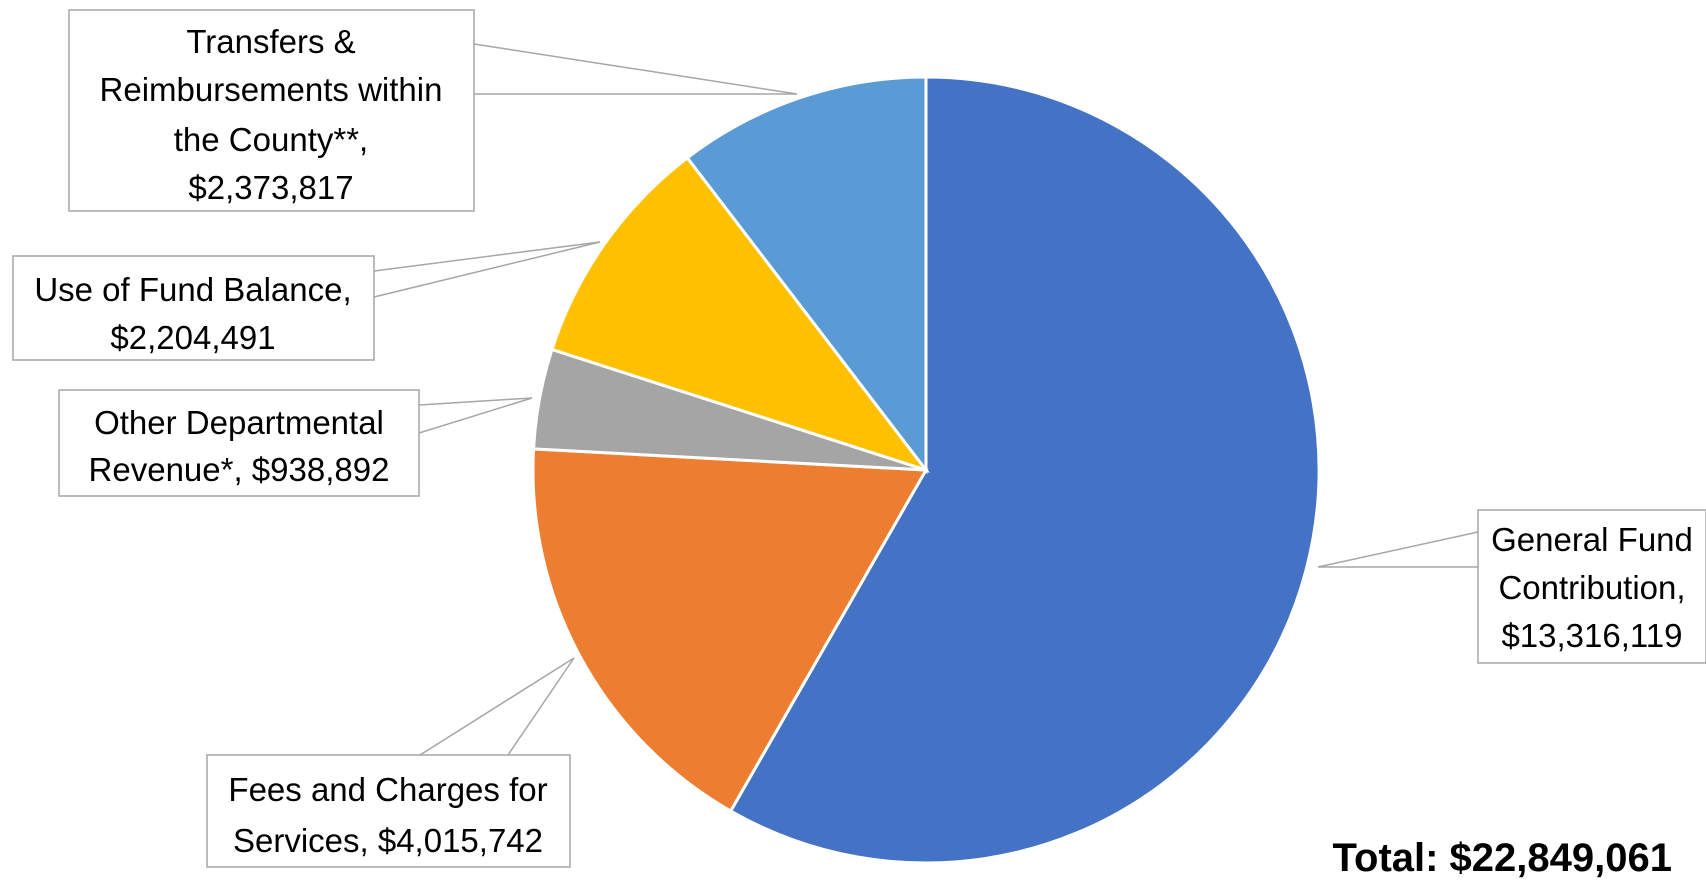 The width and height of the screenshot is (1706, 885). What do you see at coordinates (192, 289) in the screenshot?
I see `data-label-text: Use of Fund Balance,` at bounding box center [192, 289].